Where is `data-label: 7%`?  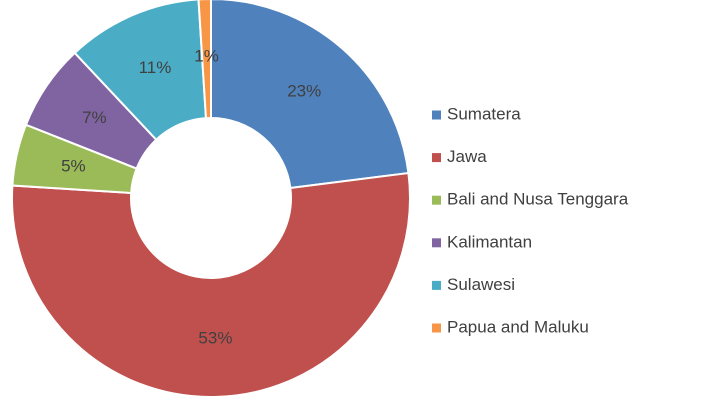 data-label: 7% is located at coordinates (94, 117).